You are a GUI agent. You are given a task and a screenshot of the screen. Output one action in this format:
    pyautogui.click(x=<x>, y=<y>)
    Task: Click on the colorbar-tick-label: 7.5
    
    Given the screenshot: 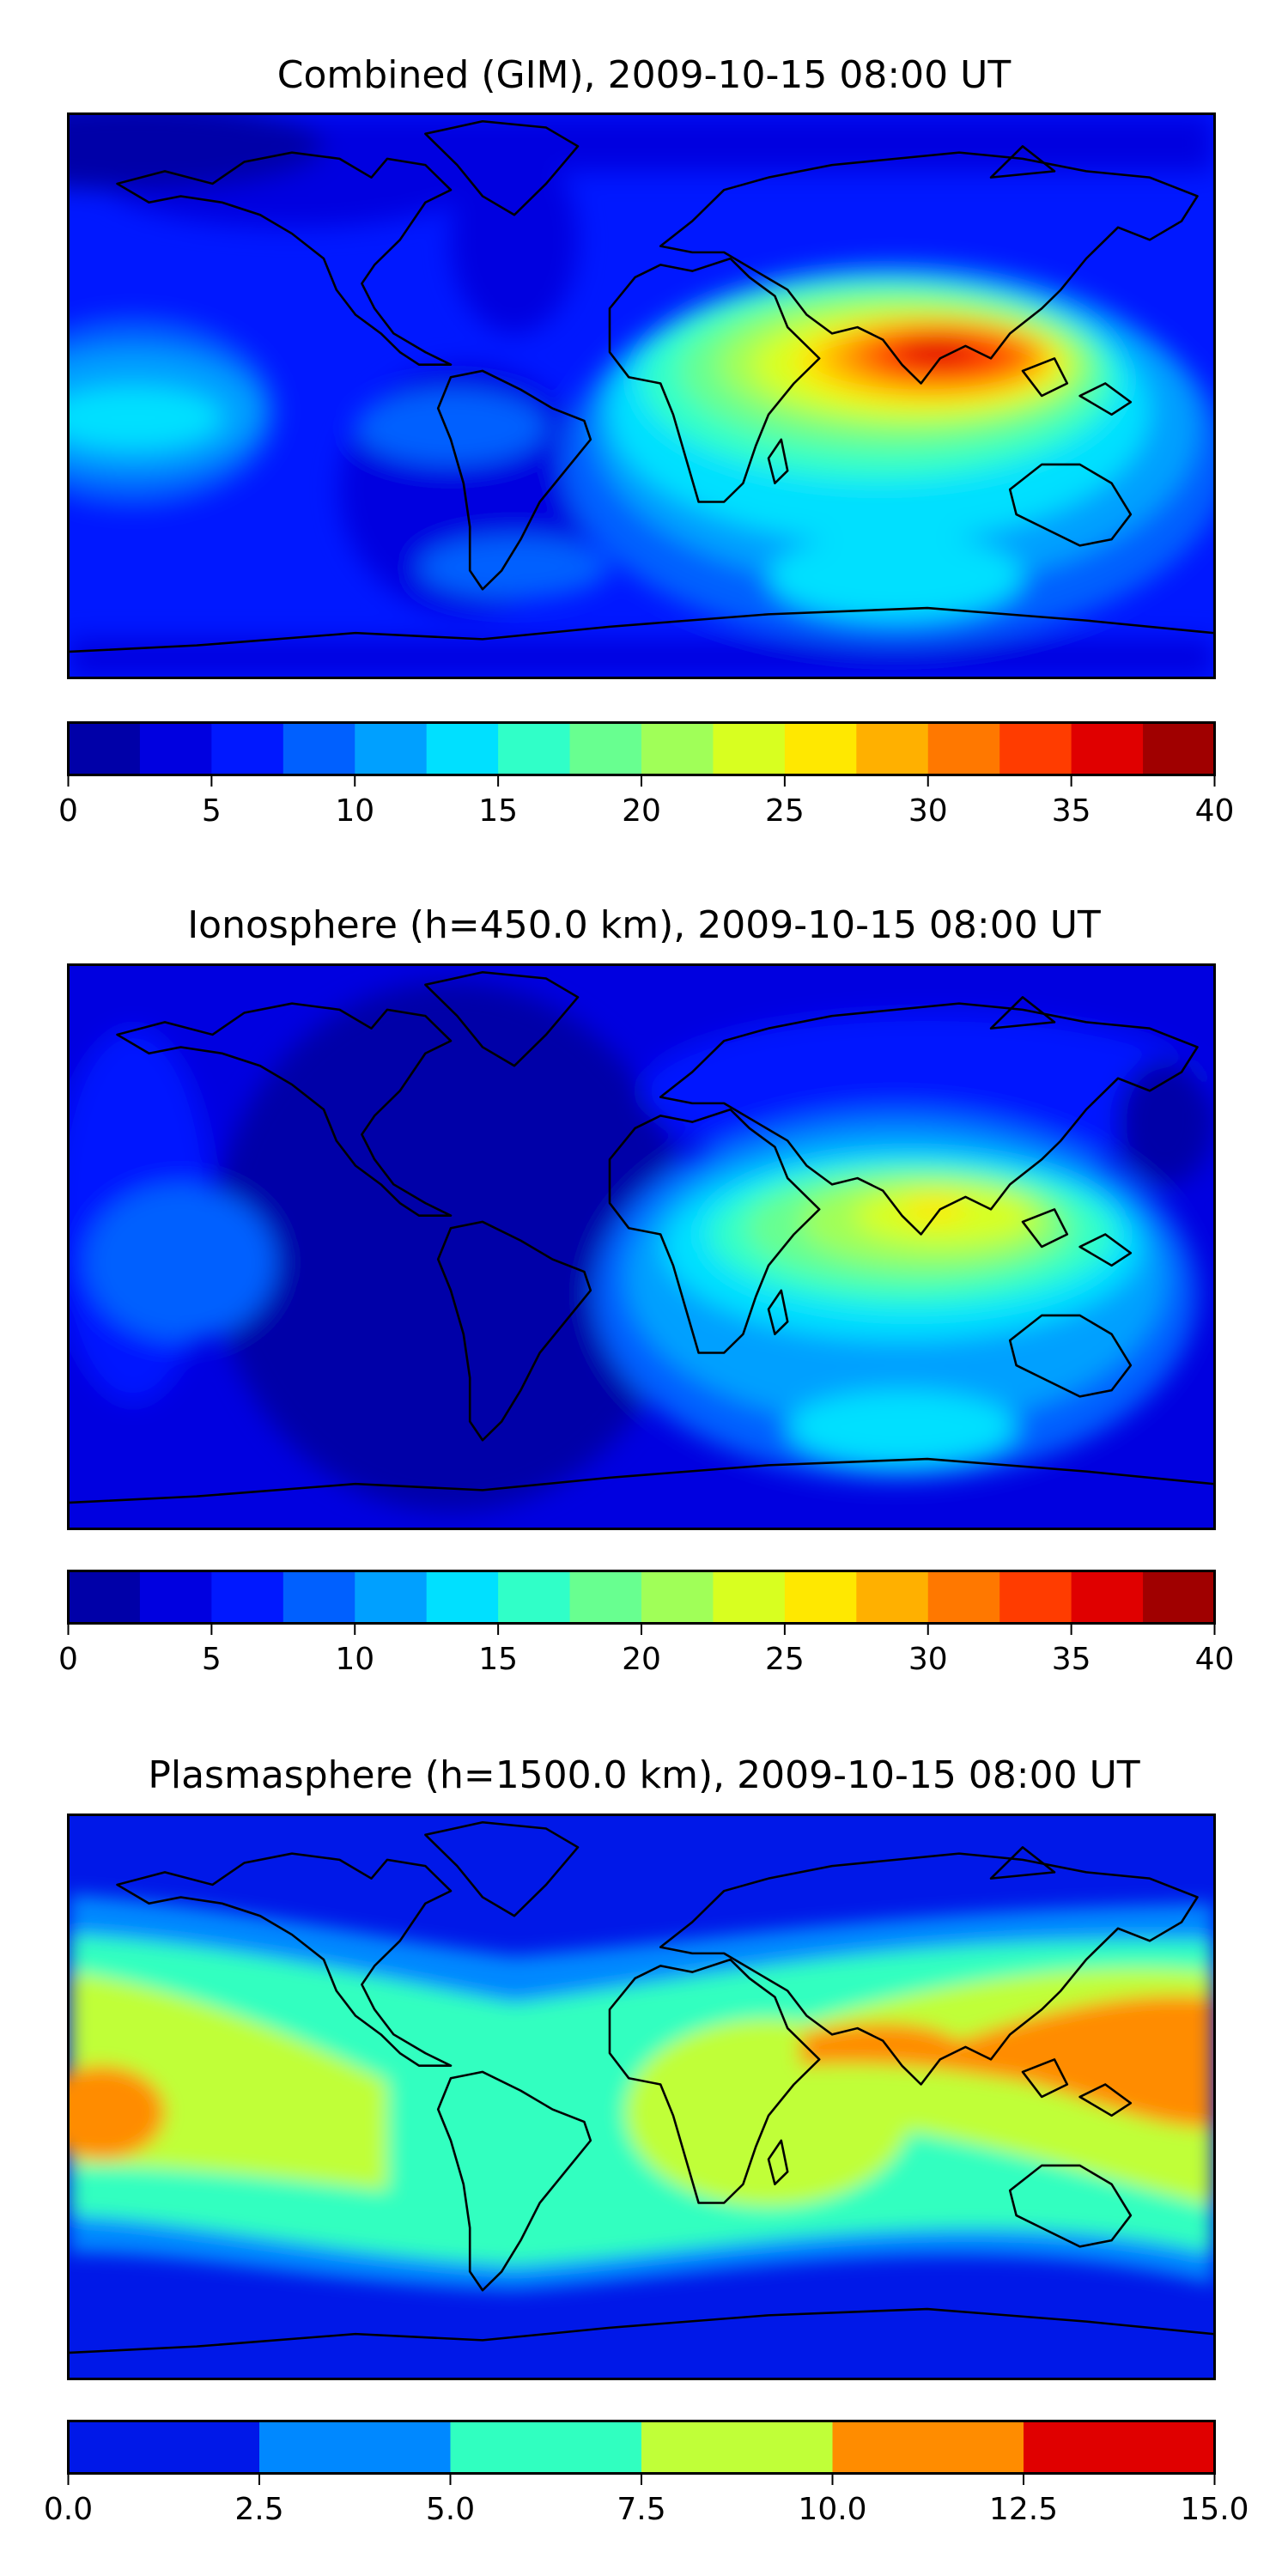 What is the action you would take?
    pyautogui.click(x=641, y=2509)
    